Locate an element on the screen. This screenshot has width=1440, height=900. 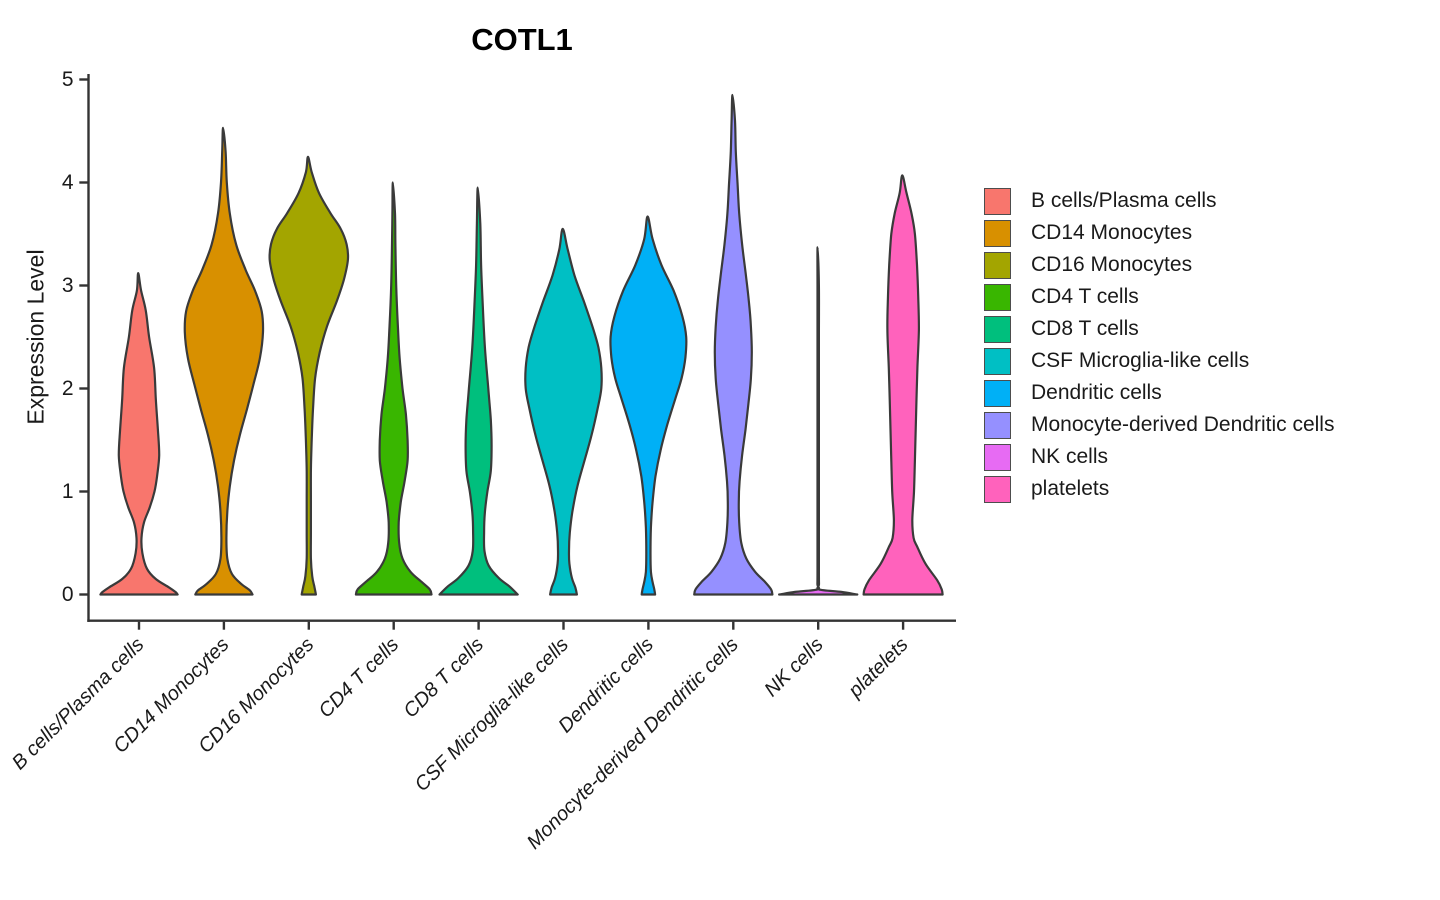
violin-cd14-monocytes is located at coordinates (224, 361).